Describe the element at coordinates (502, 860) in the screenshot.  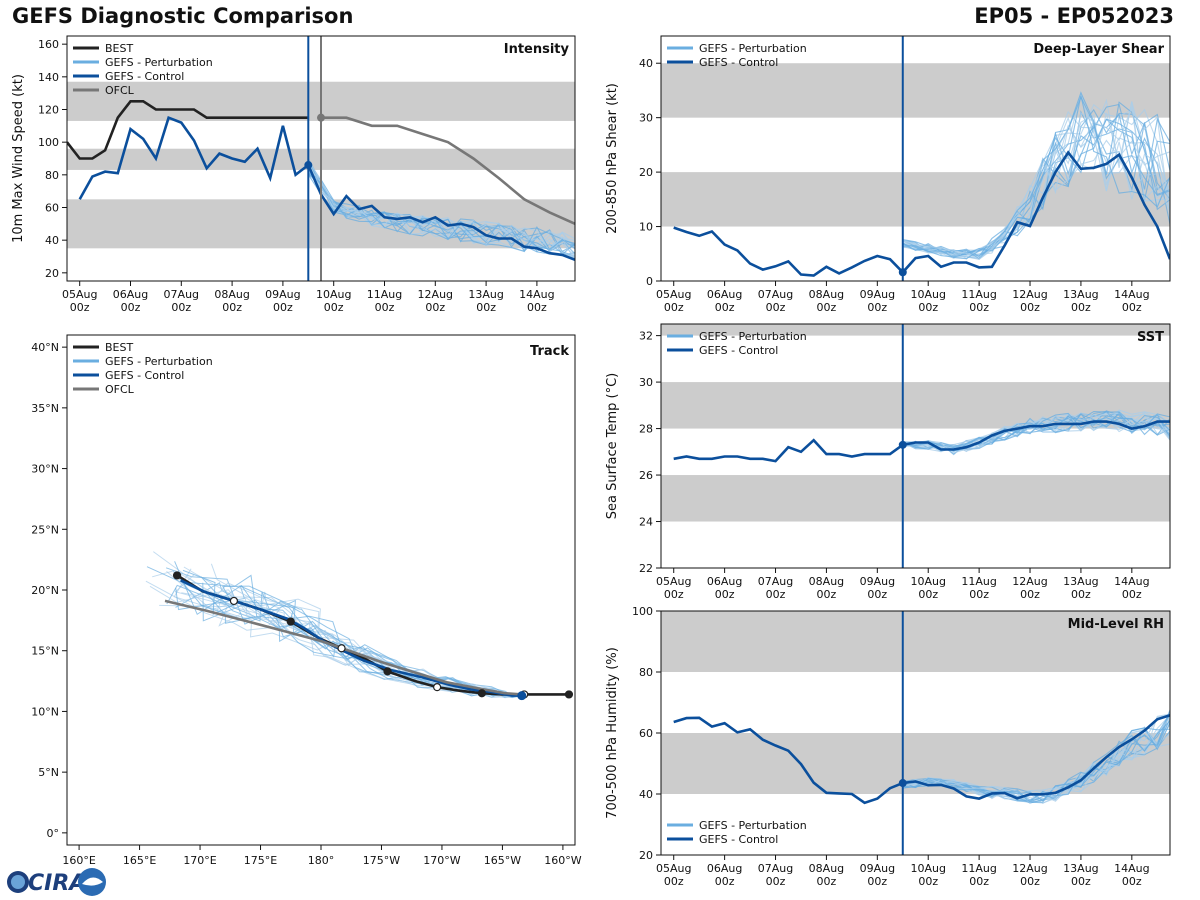
I see `x-tick-label: 165°W` at that location.